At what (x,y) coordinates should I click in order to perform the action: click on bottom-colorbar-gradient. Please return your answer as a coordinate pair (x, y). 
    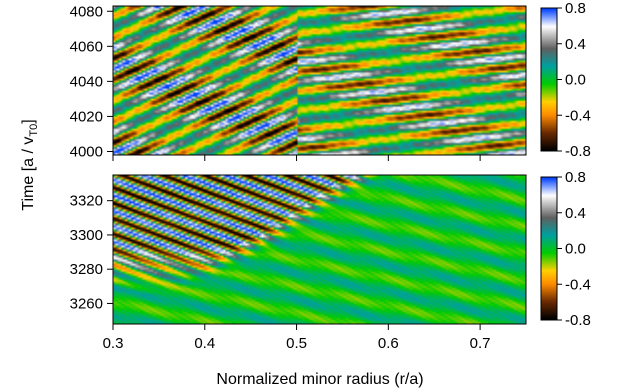
    Looking at the image, I should click on (549, 248).